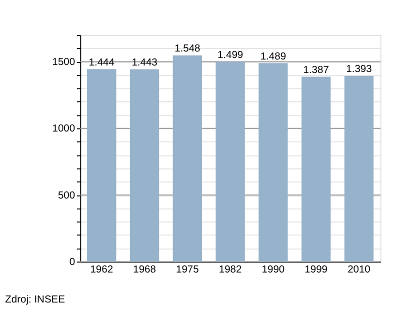  I want to click on data-label: 1.499, so click(230, 56).